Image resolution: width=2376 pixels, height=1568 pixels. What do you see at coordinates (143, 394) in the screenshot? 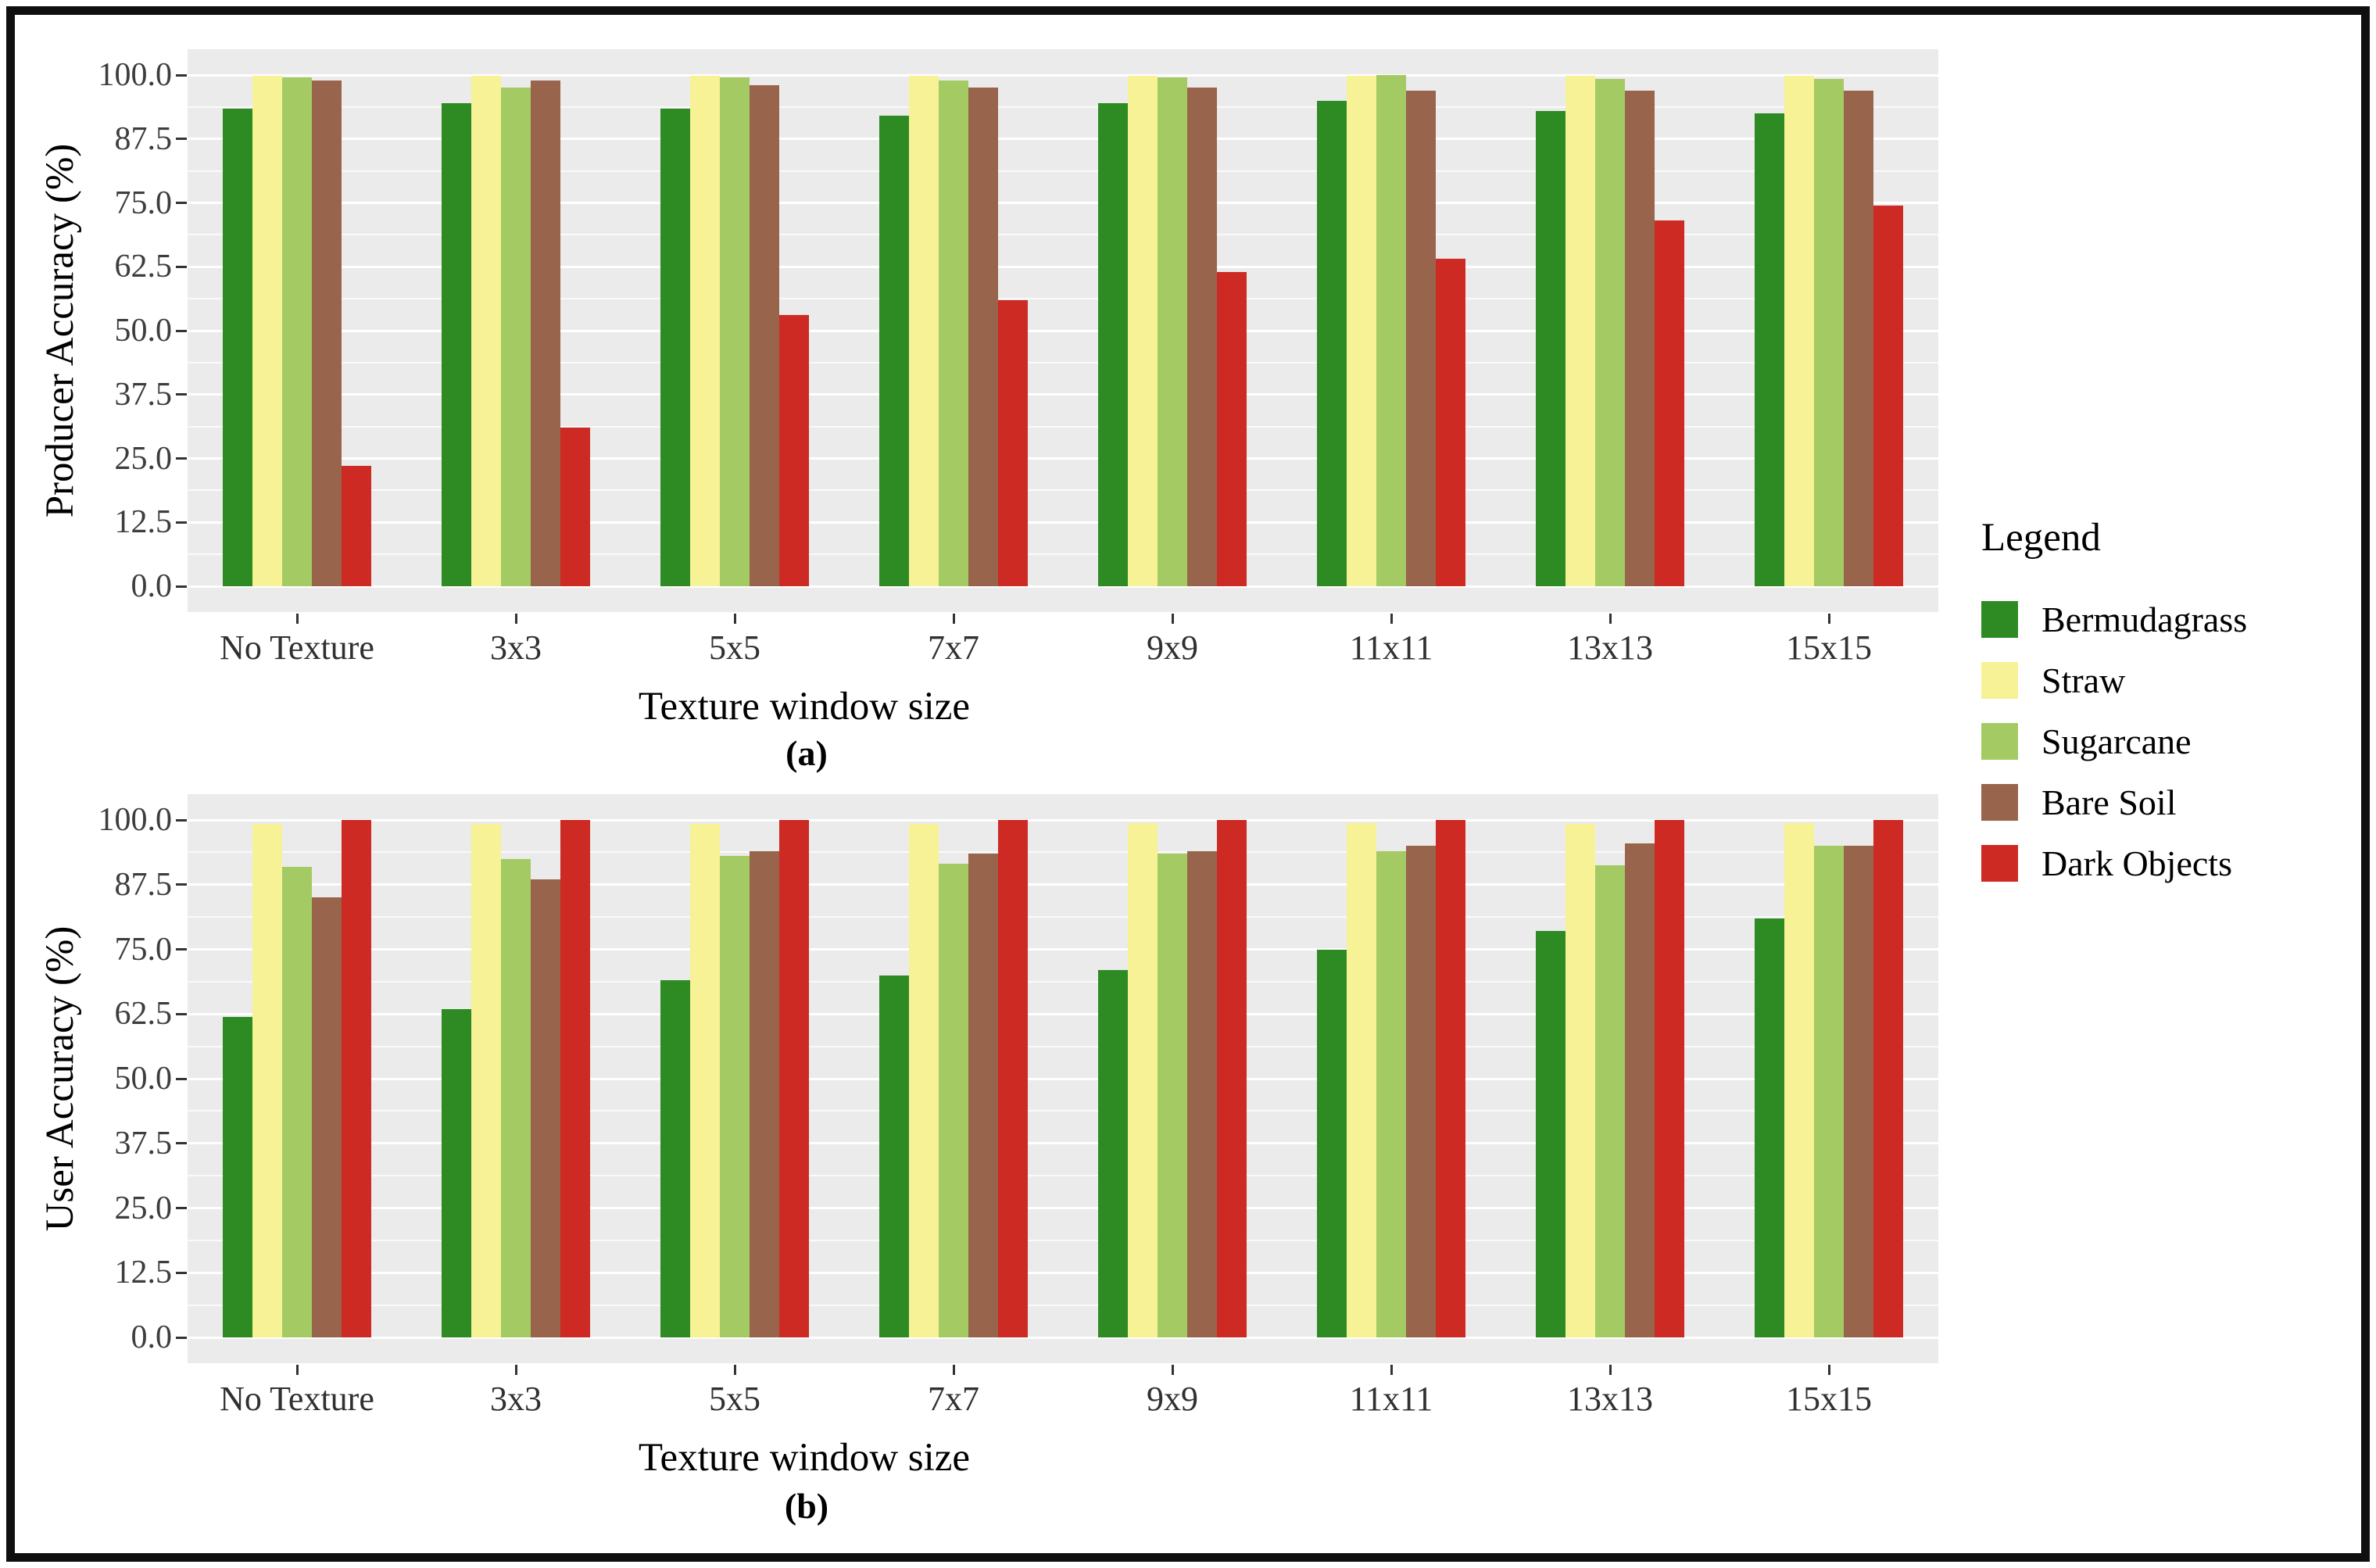
I see `y-tick-label: 37.5` at bounding box center [143, 394].